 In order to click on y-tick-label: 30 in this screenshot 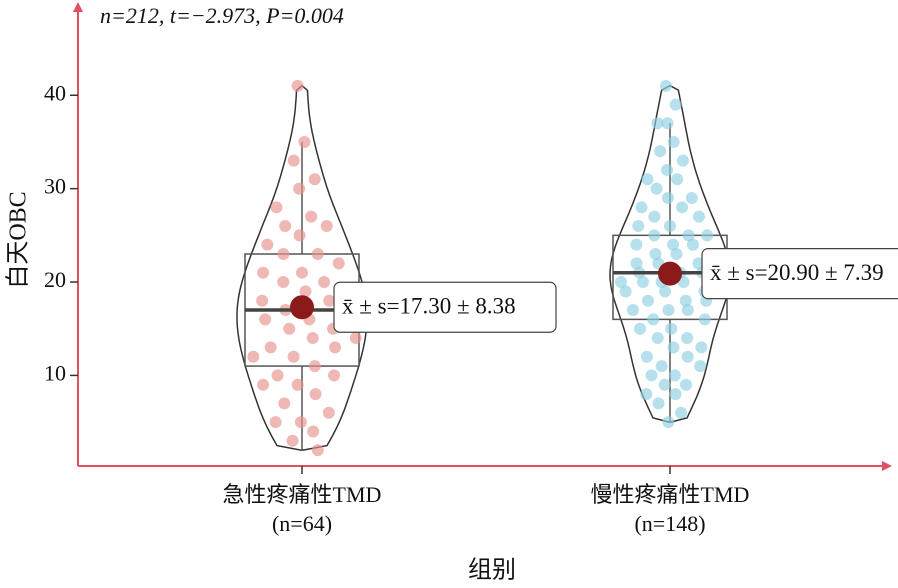, I will do `click(55, 186)`.